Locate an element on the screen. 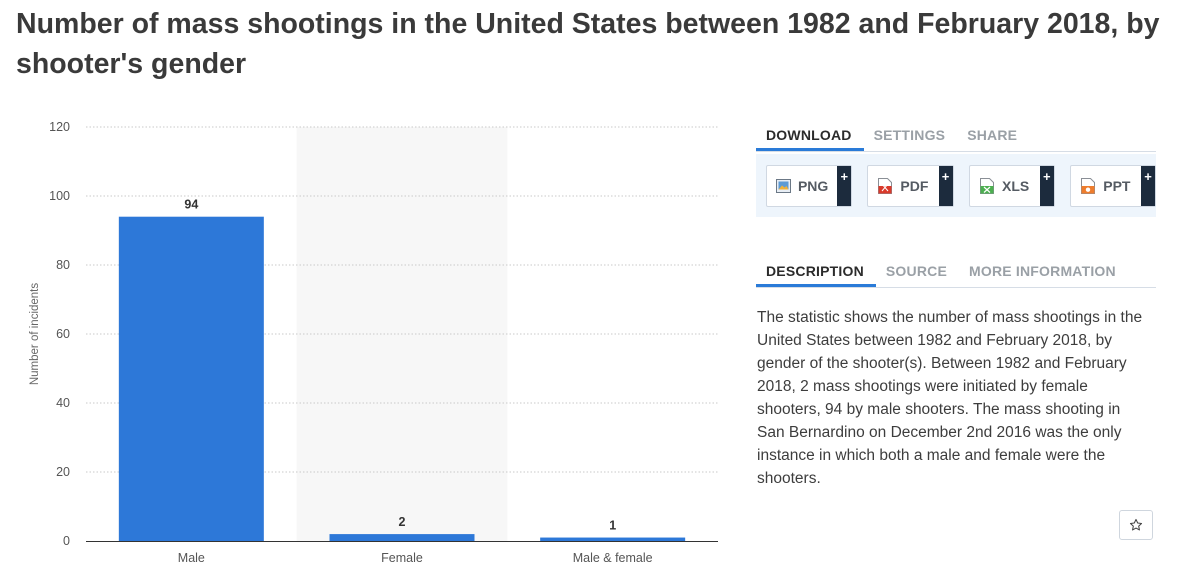  pdf-file-icon is located at coordinates (885, 185).